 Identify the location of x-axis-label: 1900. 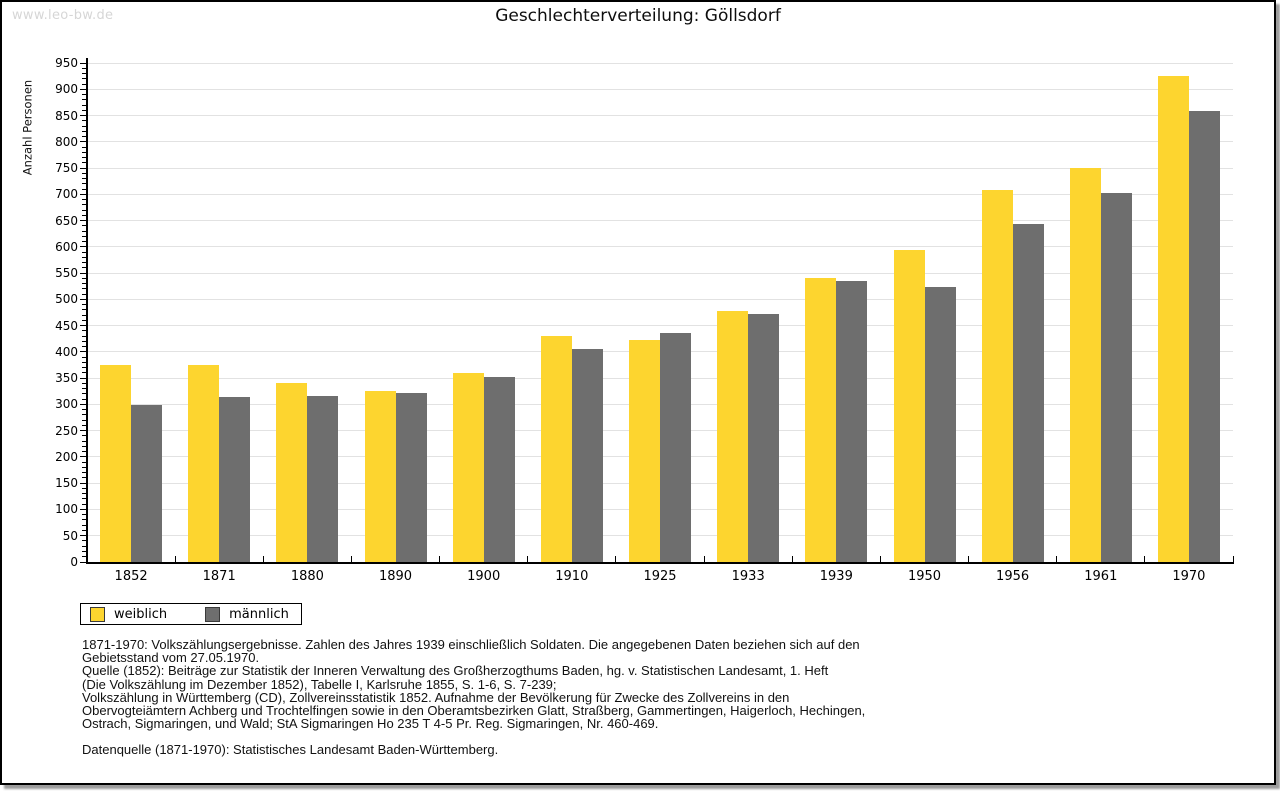
(484, 576).